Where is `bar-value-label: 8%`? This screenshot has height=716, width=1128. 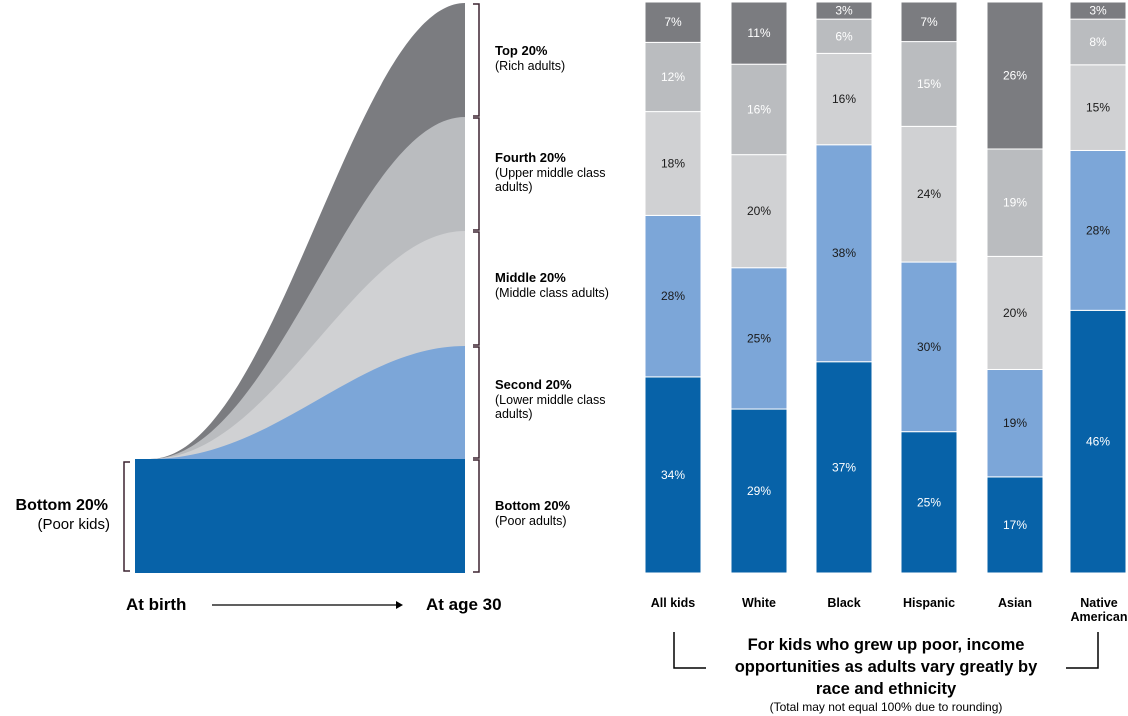
bar-value-label: 8% is located at coordinates (1098, 42).